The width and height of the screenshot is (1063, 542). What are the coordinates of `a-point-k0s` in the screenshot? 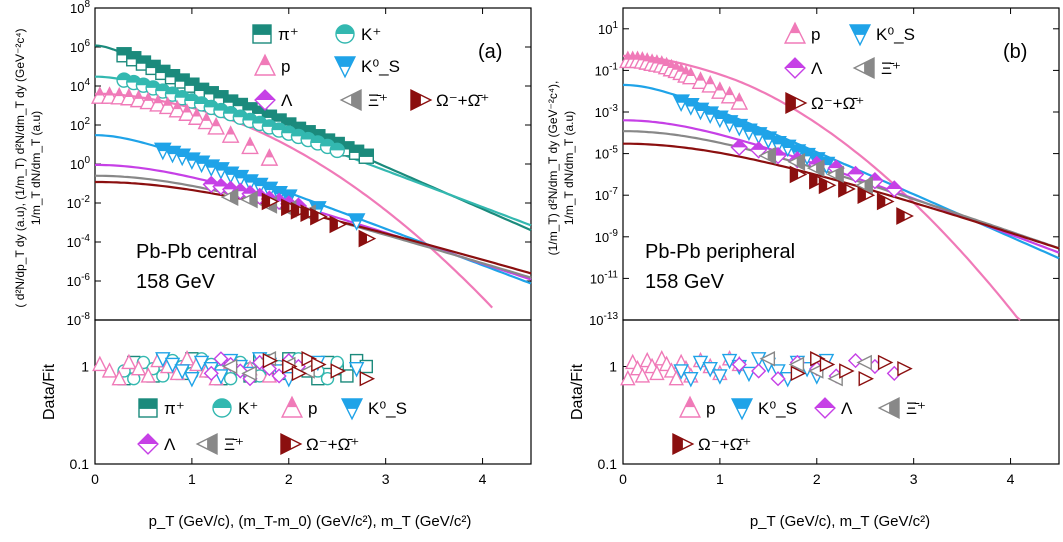 It's located at (356, 222).